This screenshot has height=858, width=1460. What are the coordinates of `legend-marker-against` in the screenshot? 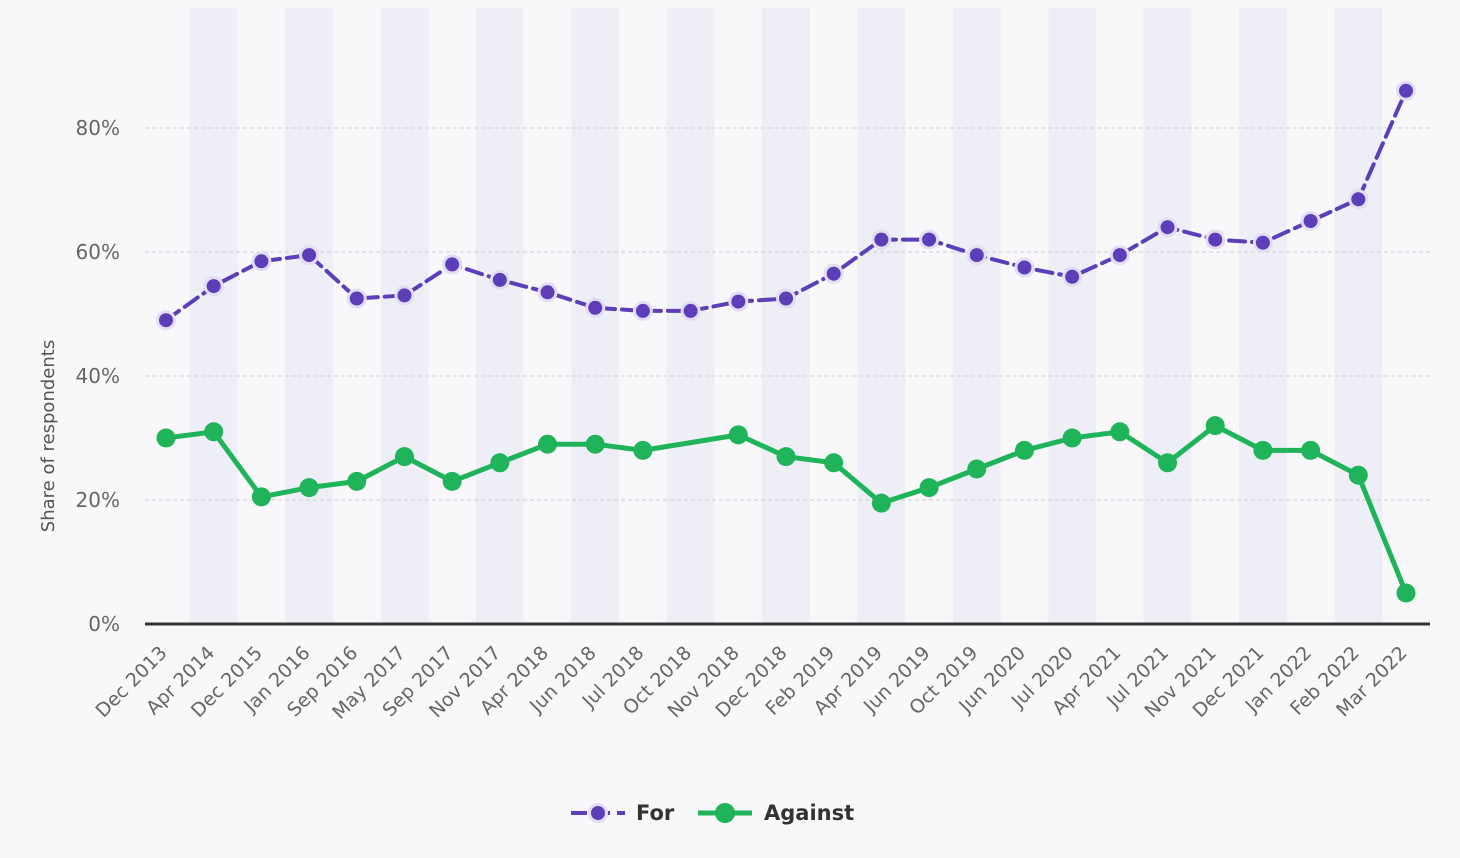 It's located at (725, 813).